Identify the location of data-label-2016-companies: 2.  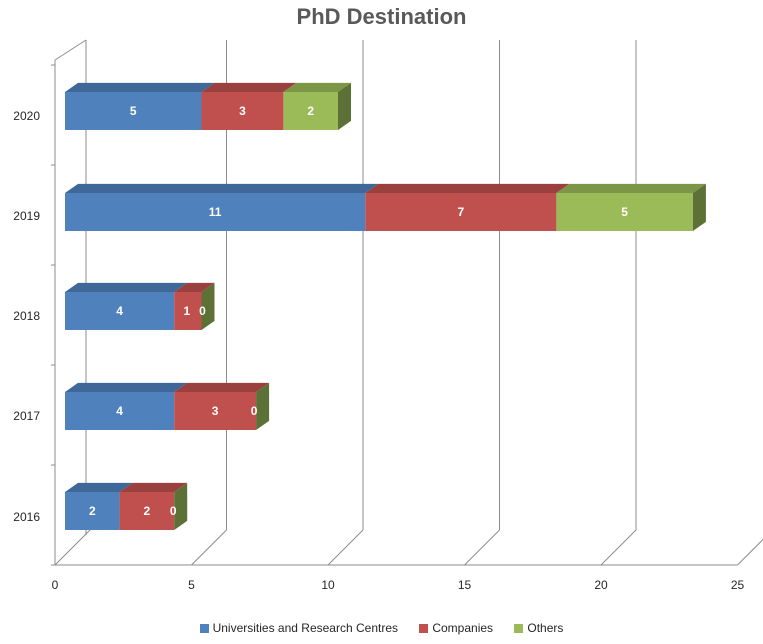
(147, 511).